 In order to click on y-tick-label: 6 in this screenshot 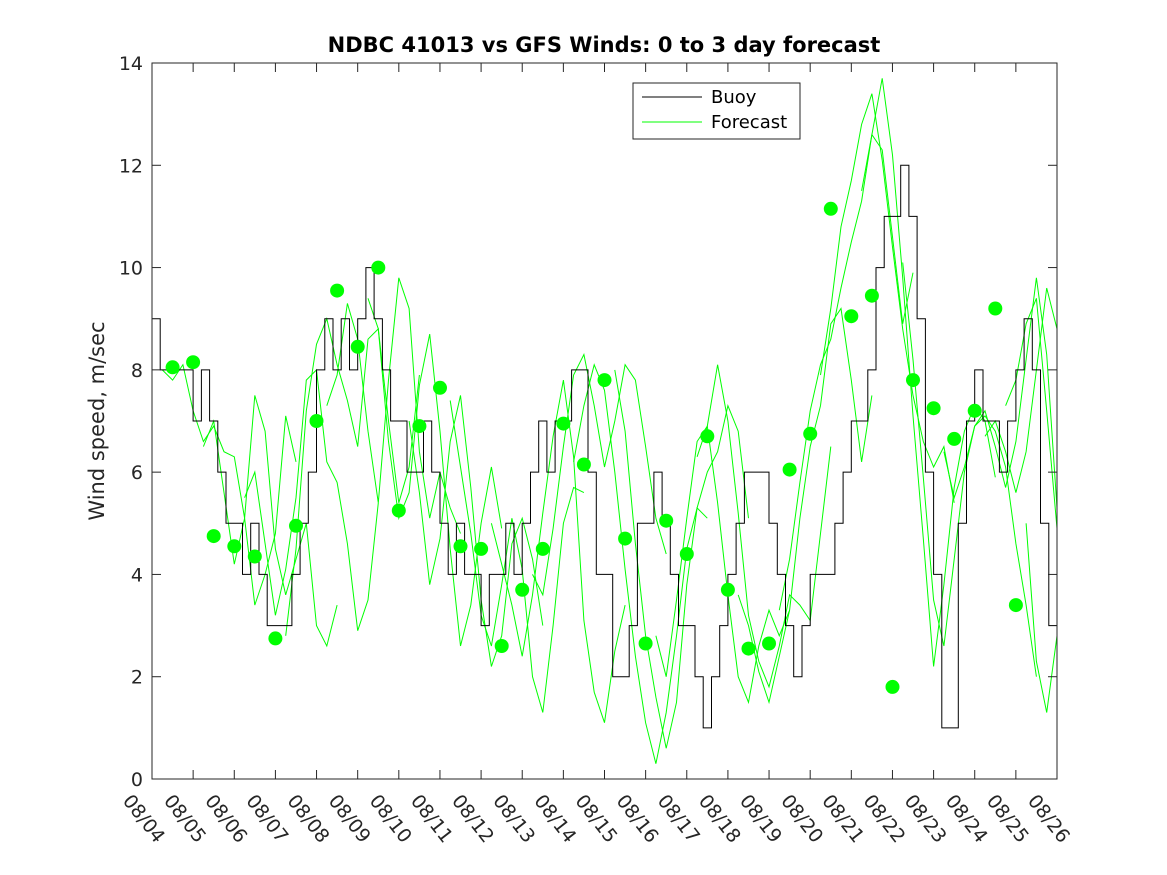, I will do `click(137, 473)`.